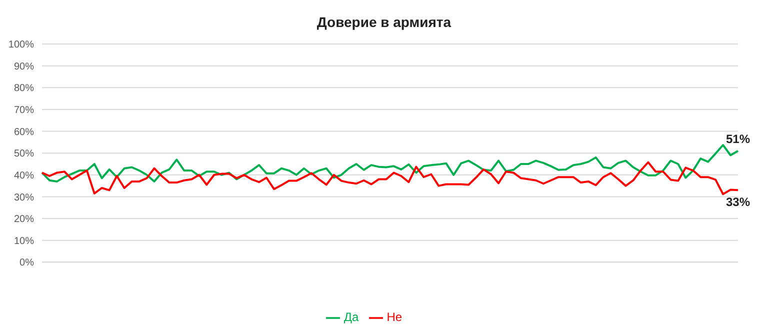 Image resolution: width=768 pixels, height=330 pixels. What do you see at coordinates (24, 110) in the screenshot?
I see `y-tick-label: 70%` at bounding box center [24, 110].